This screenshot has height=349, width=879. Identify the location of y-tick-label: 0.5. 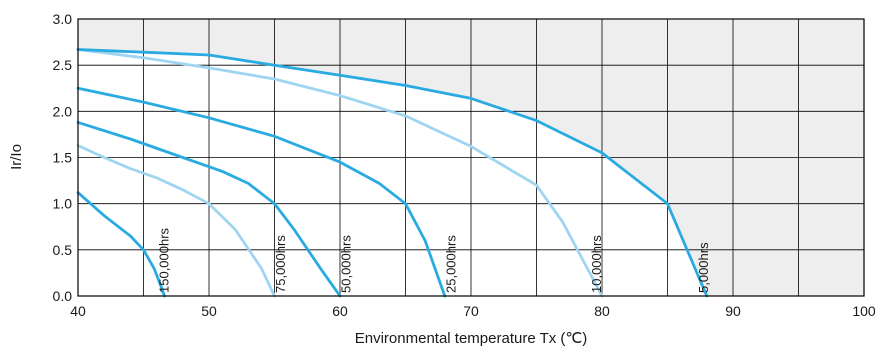
(63, 250).